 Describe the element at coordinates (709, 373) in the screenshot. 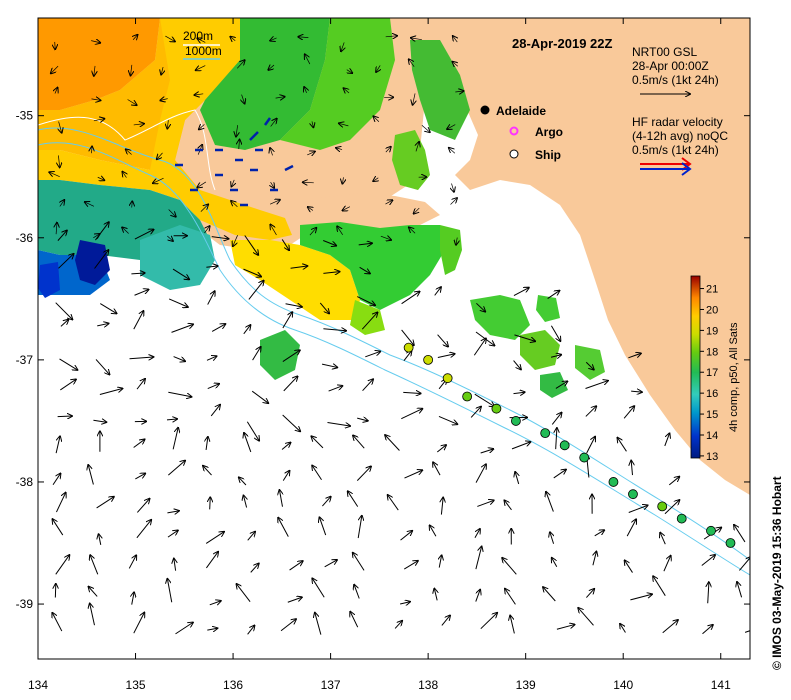

I see `colorbar-ticks: 13 14 15 16 17 18 19 20 21` at that location.